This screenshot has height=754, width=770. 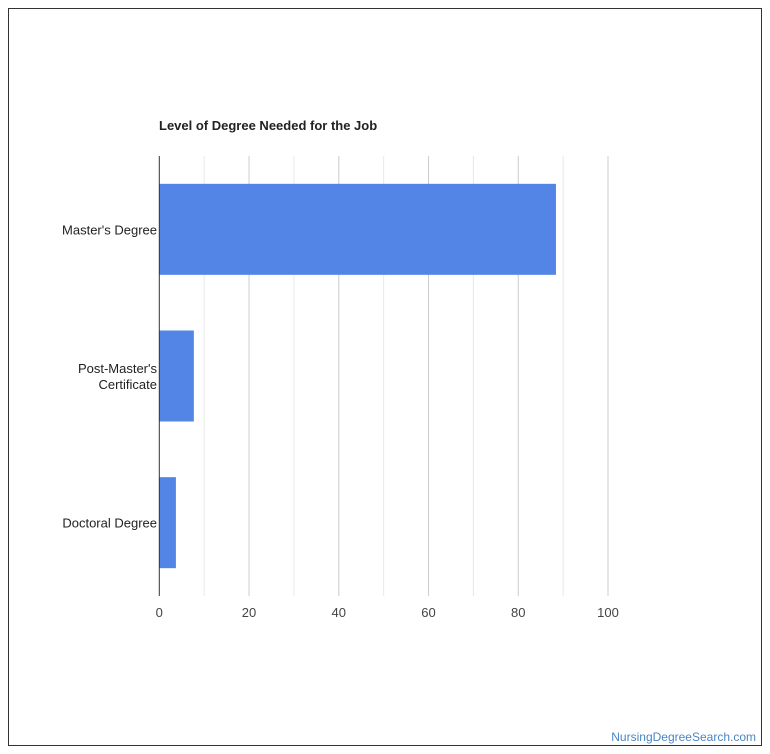 What do you see at coordinates (428, 612) in the screenshot?
I see `x-tick-label: 60` at bounding box center [428, 612].